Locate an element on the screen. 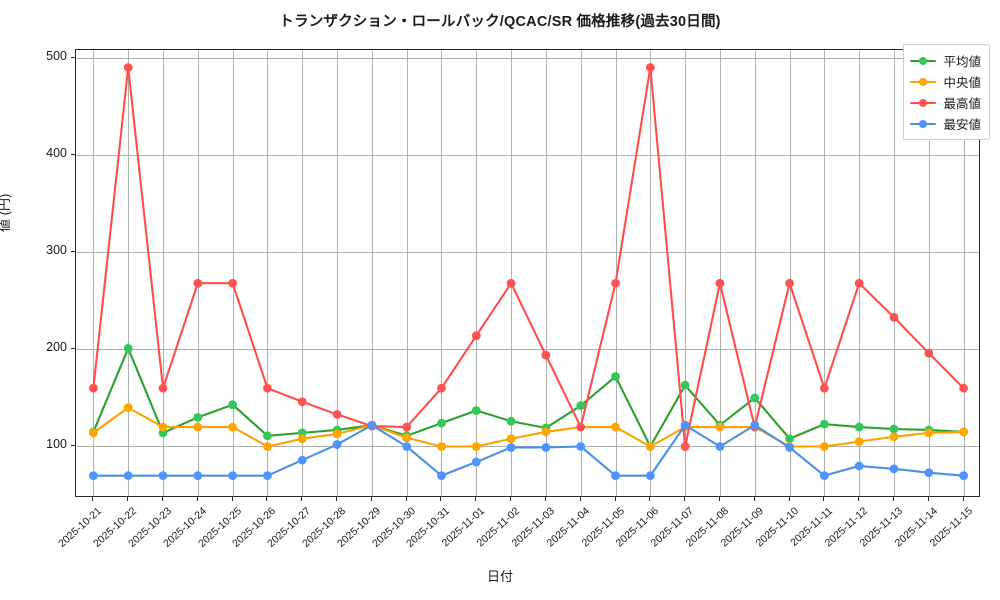  legend-item-median: 中央値 is located at coordinates (945, 81).